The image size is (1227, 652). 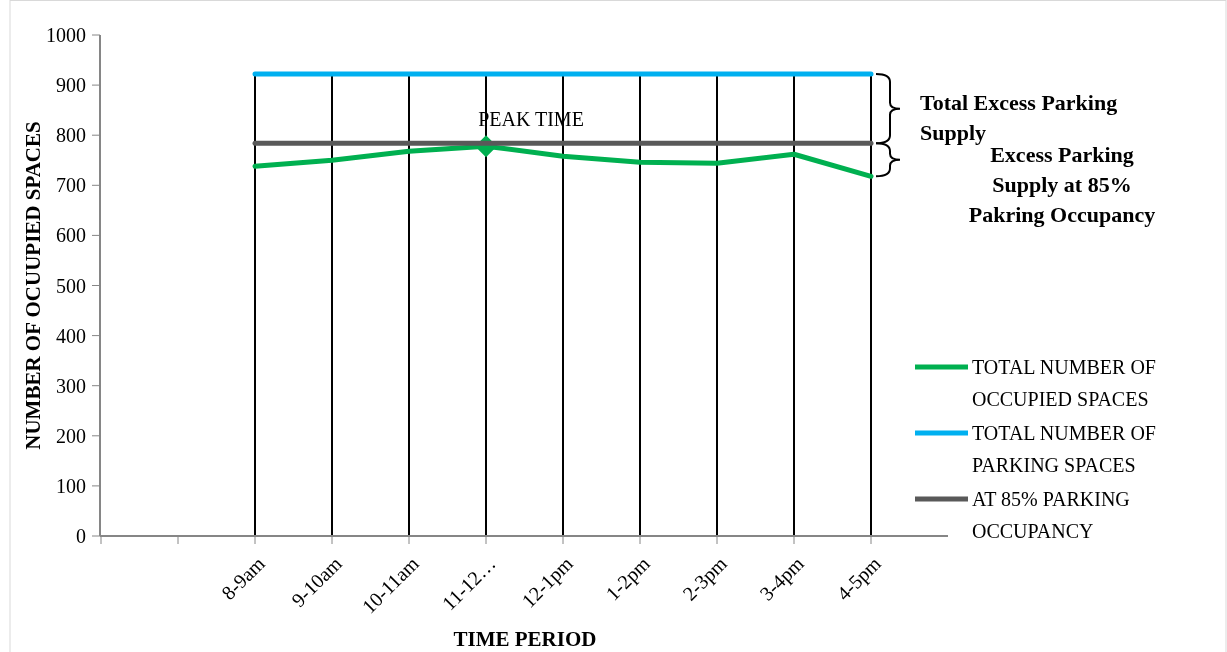 What do you see at coordinates (71, 485) in the screenshot?
I see `y-tick-label: 100` at bounding box center [71, 485].